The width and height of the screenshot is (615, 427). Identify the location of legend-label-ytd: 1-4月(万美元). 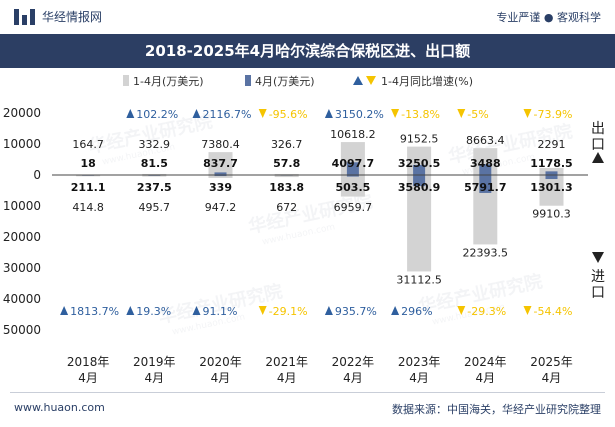
(168, 81).